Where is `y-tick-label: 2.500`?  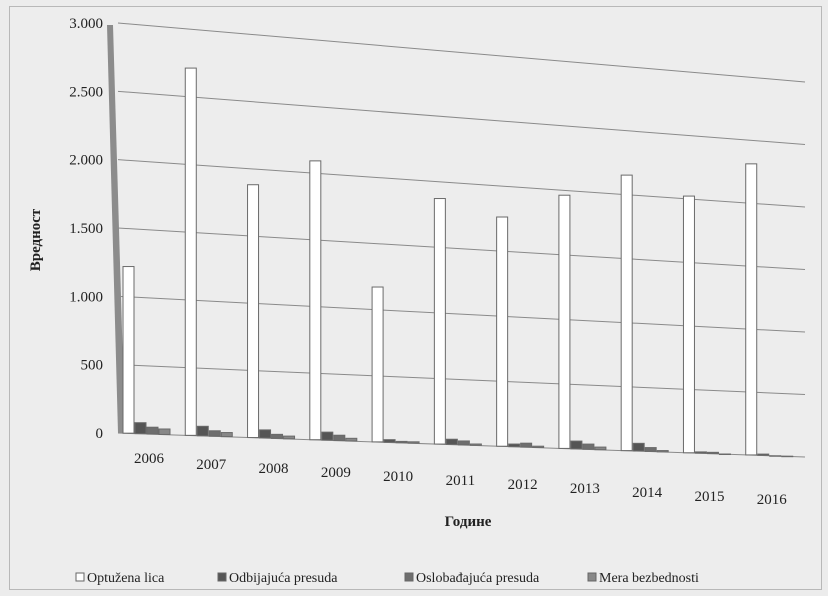
y-tick-label: 2.500 is located at coordinates (86, 92).